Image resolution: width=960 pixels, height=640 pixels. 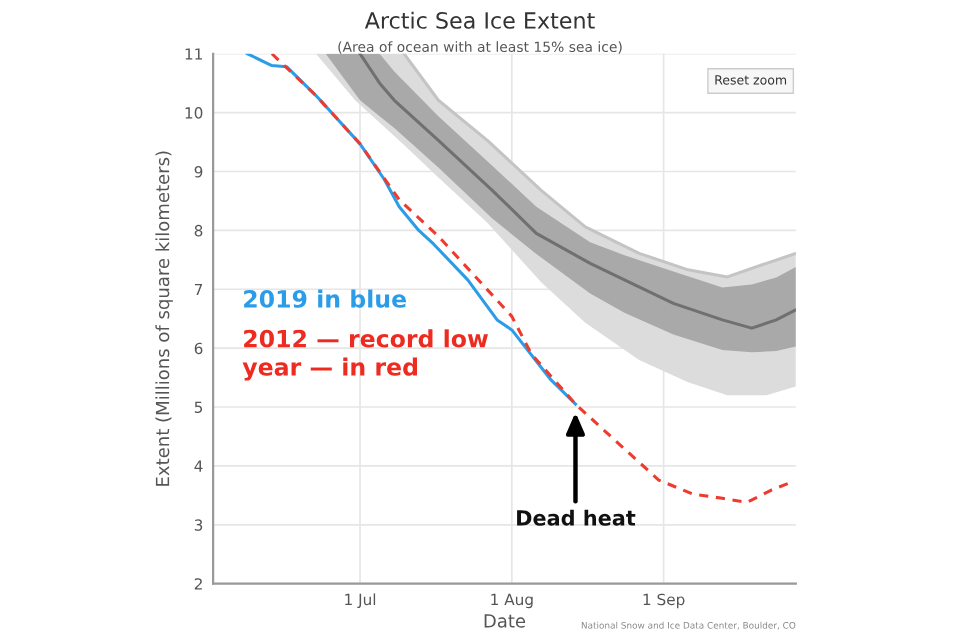 I want to click on y-axis-title: Extent (Millions of square kilometers), so click(x=164, y=318).